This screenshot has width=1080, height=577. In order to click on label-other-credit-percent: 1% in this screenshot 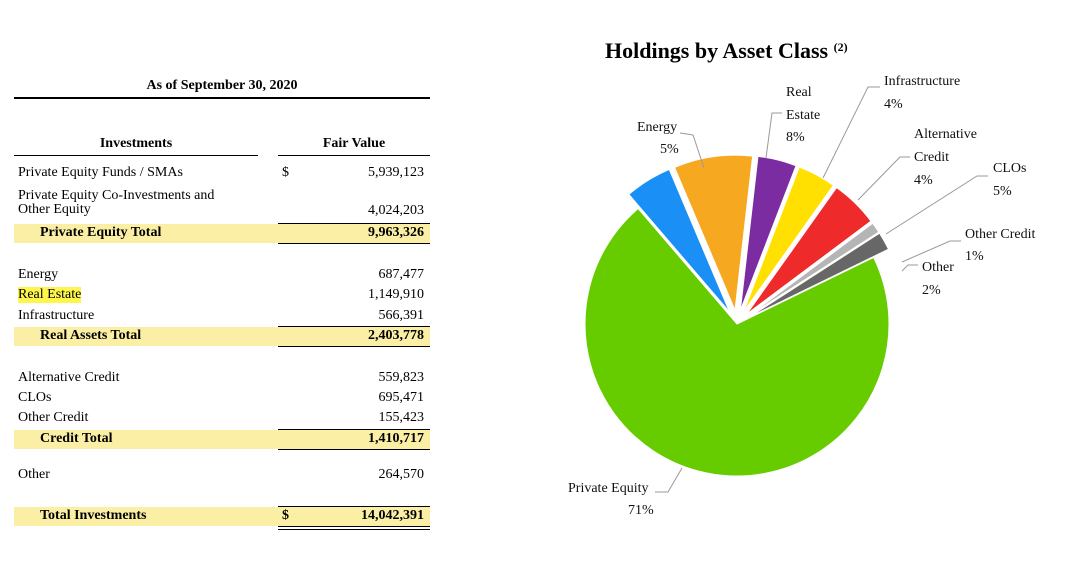, I will do `click(974, 256)`.